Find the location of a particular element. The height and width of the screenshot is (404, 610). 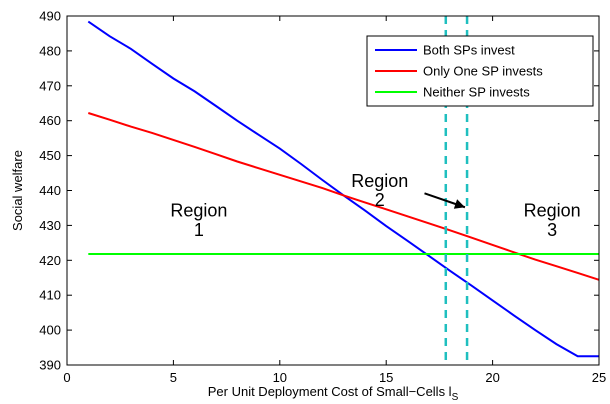

y-tick-label: 450 is located at coordinates (50, 155).